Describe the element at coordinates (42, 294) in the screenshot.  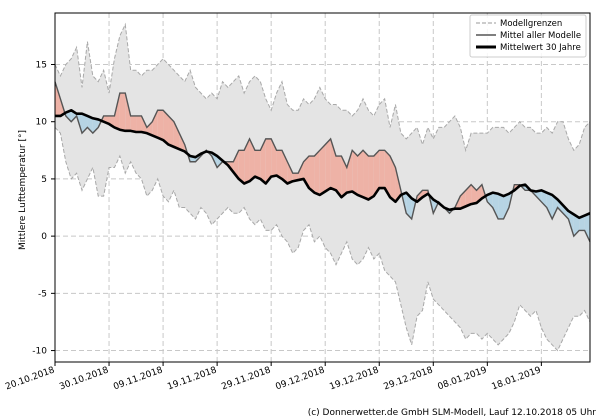
I see `y-tick-label: -5` at that location.